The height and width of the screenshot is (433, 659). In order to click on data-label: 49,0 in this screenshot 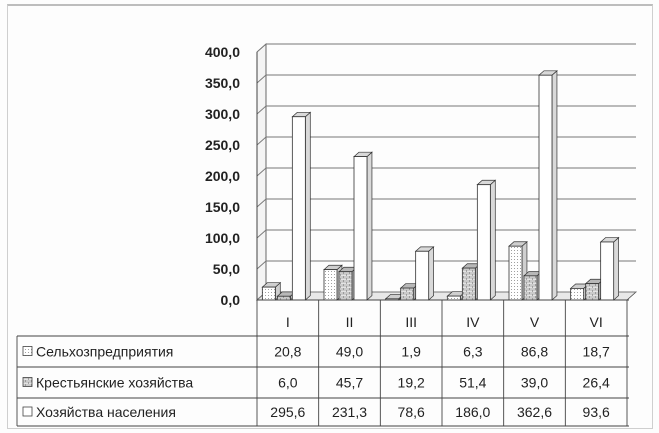, I will do `click(349, 352)`.